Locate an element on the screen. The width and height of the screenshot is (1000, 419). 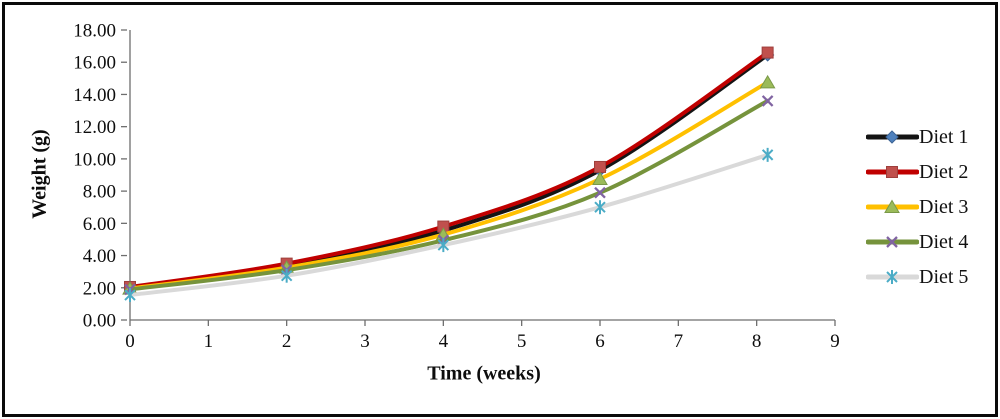
legend: Diet 1 Diet 2 Diet 3 Diet 4 Diet 5 is located at coordinates (917, 207).